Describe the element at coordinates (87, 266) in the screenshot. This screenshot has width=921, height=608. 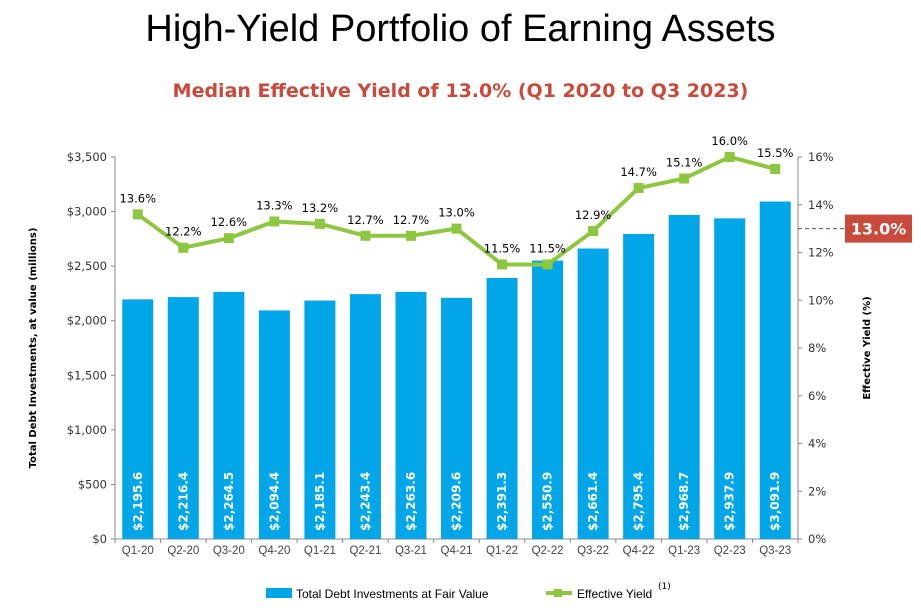
I see `left-tick-label: $2,500` at that location.